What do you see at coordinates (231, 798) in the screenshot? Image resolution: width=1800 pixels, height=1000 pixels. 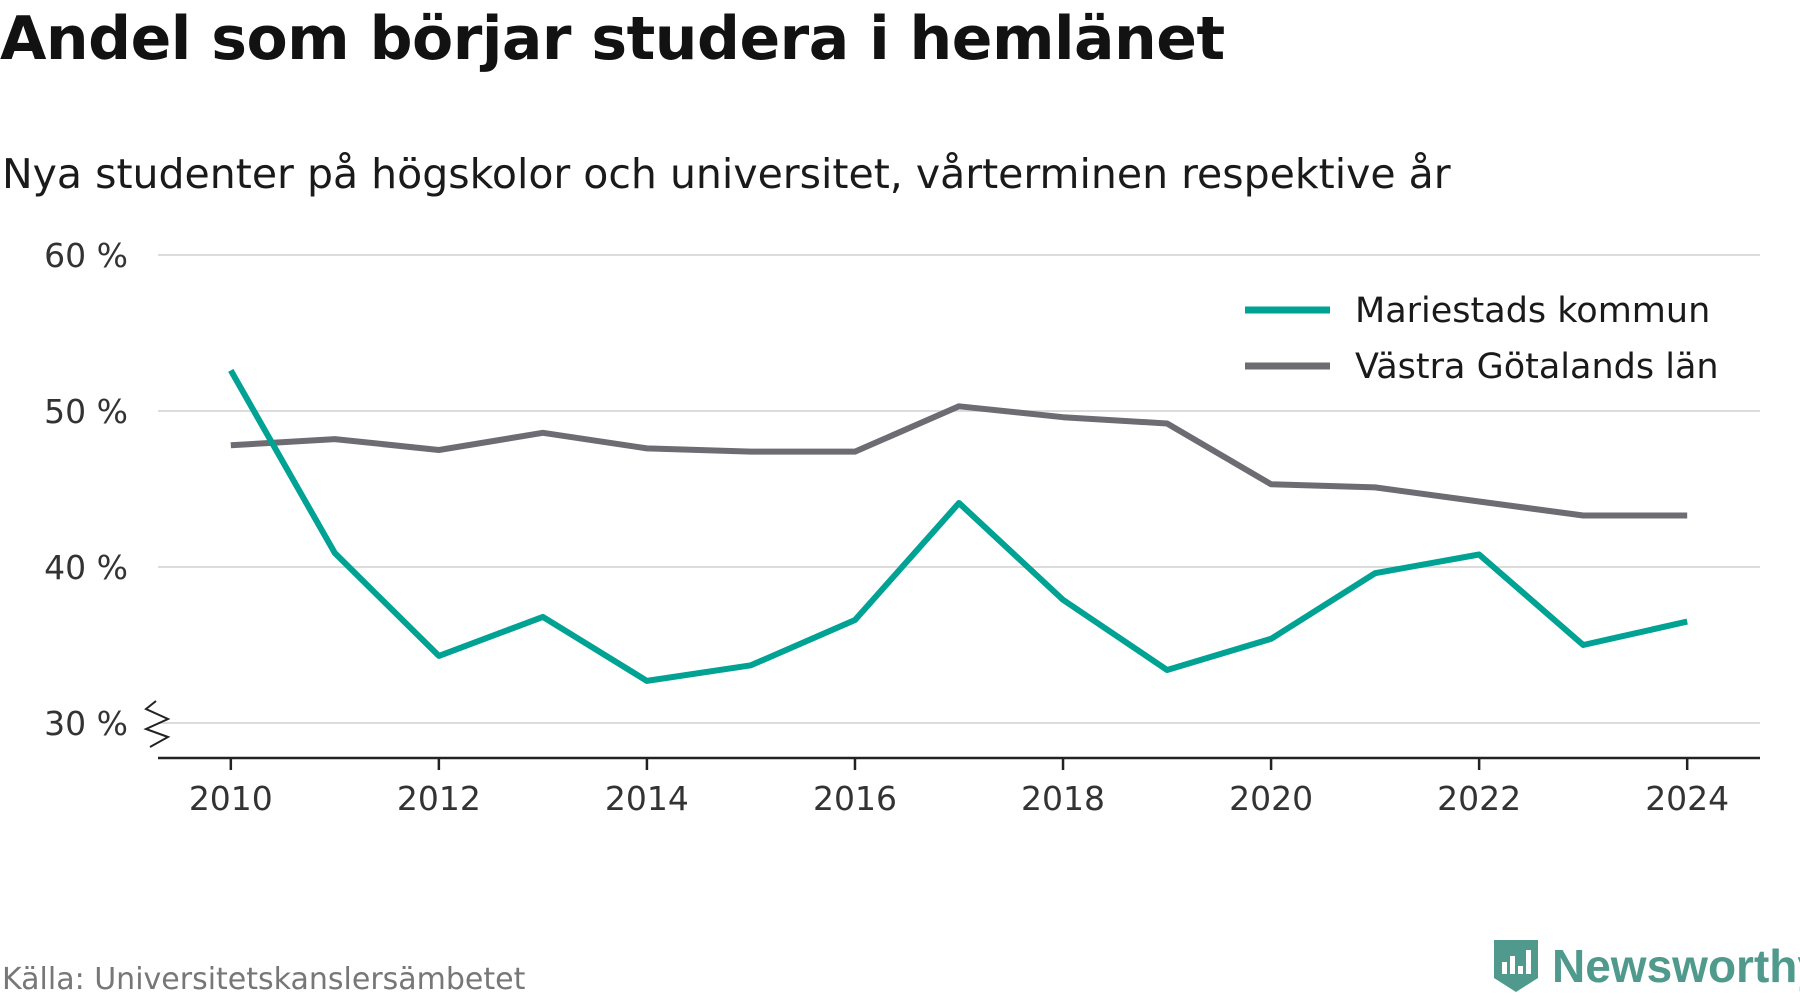 I see `x-tick-label: 2010` at bounding box center [231, 798].